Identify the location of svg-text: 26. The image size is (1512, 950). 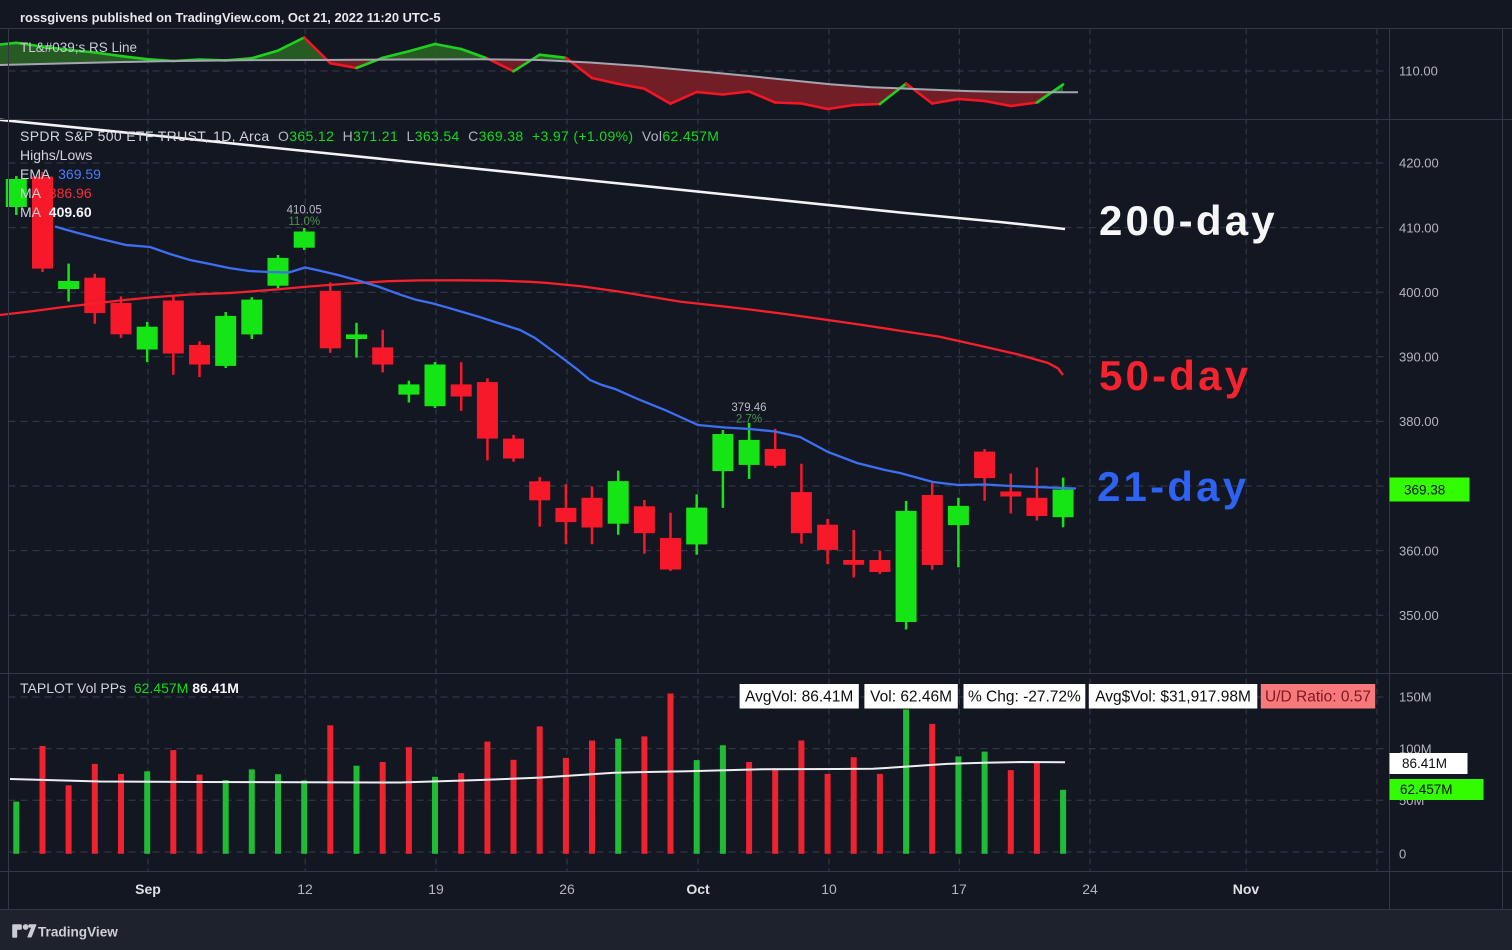
(567, 889).